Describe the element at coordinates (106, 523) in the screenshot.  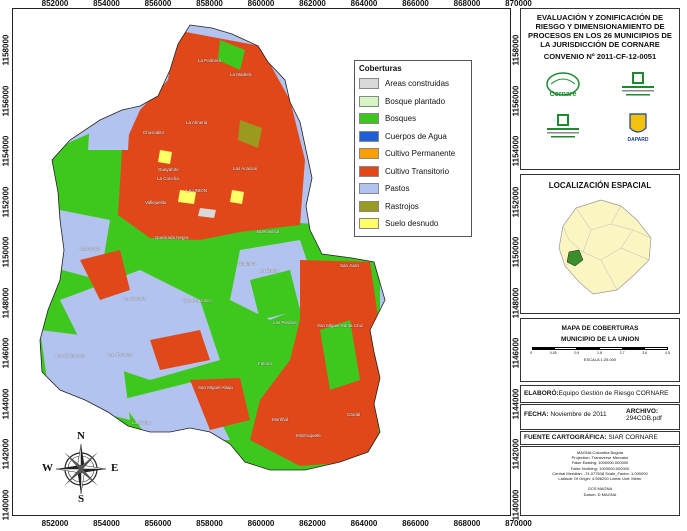
I see `x-tick-bottom: 854000` at that location.